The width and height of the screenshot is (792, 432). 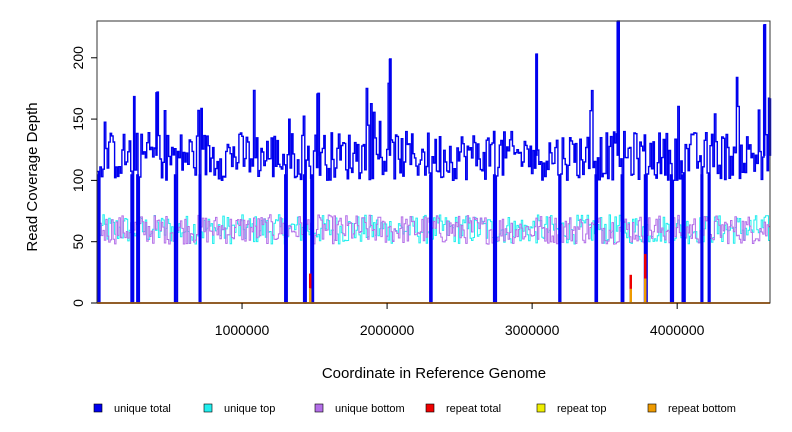 I want to click on legend-label-5: repeat bottom, so click(x=702, y=409).